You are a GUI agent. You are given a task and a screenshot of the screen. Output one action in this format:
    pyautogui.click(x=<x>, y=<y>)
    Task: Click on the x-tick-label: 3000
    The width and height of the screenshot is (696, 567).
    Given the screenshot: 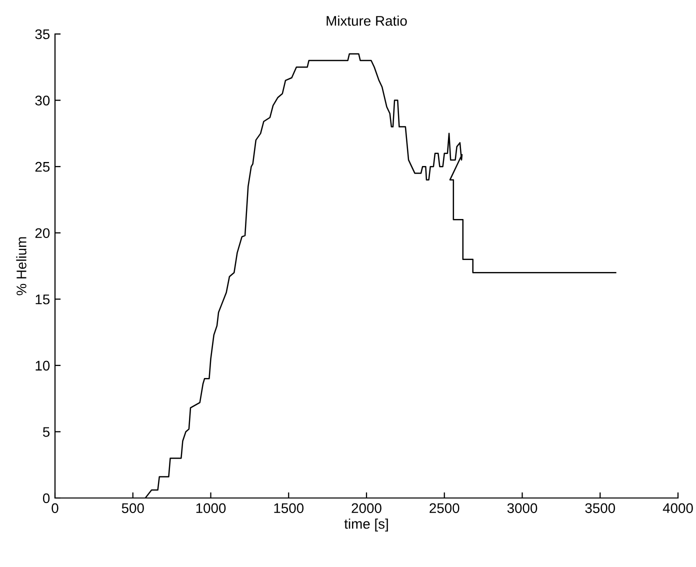 What is the action you would take?
    pyautogui.click(x=522, y=508)
    